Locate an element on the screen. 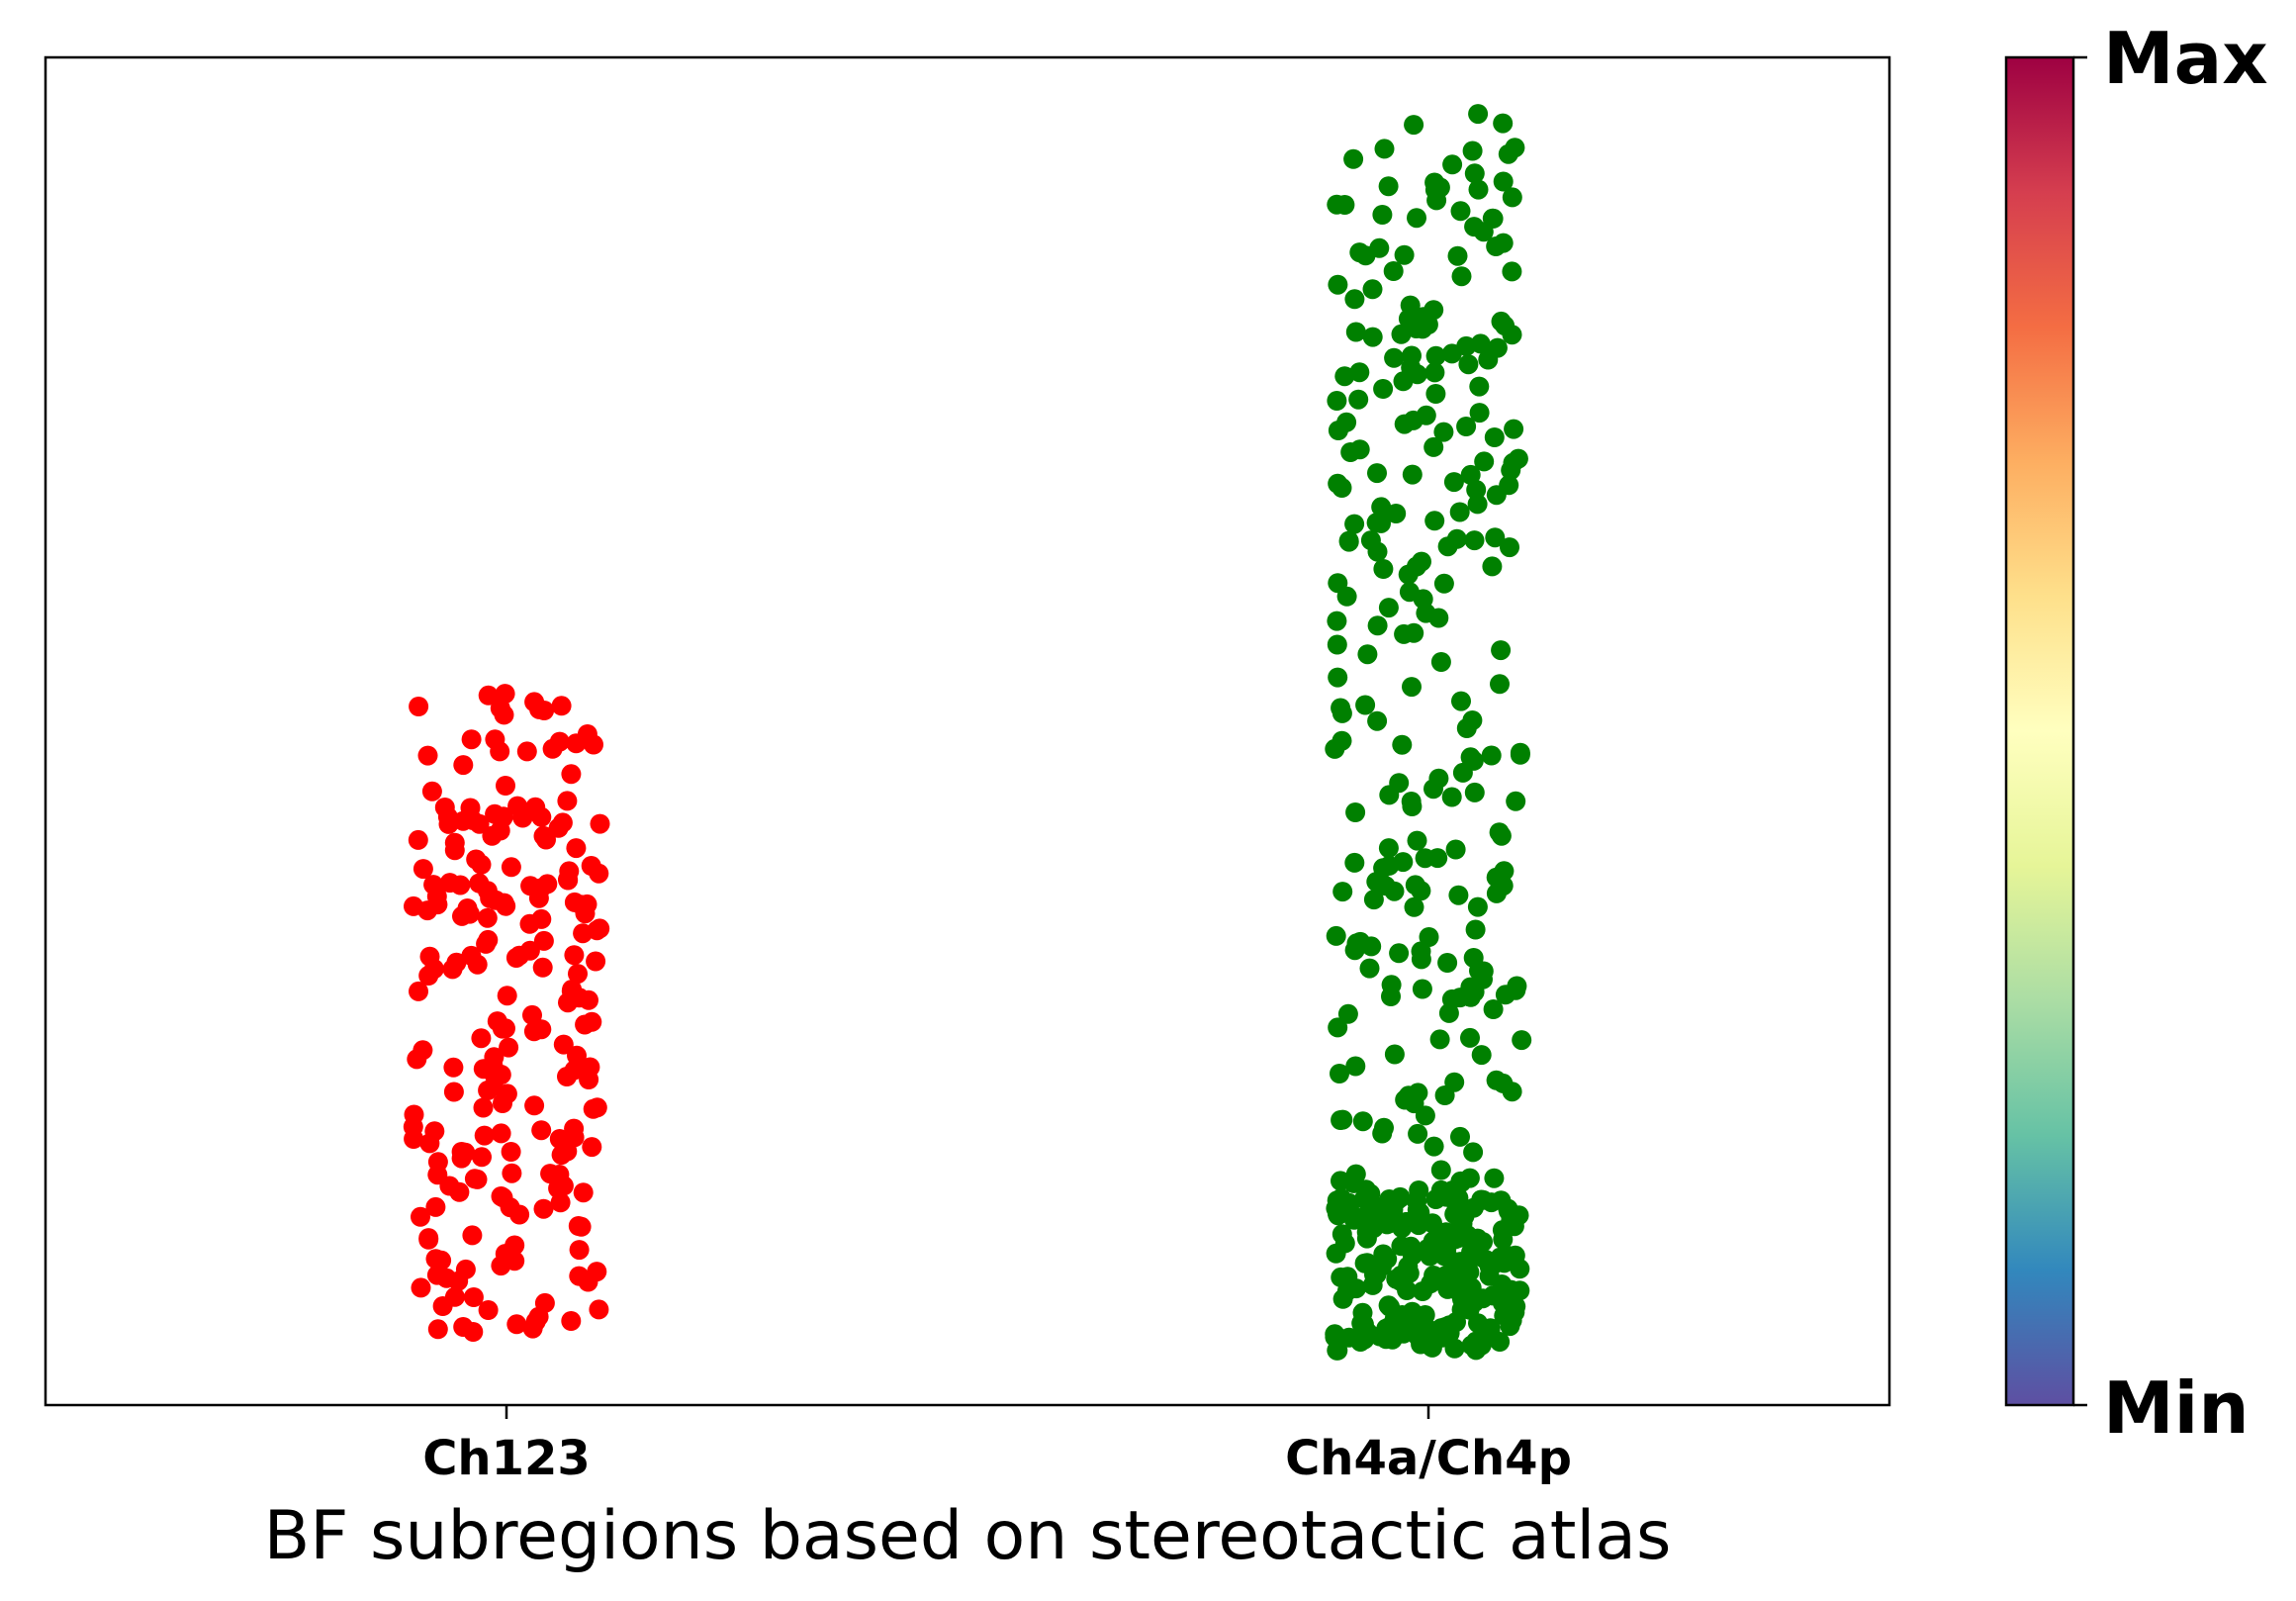 The image size is (2296, 1601). x-tick-label-ch123: Ch123 is located at coordinates (506, 1459).